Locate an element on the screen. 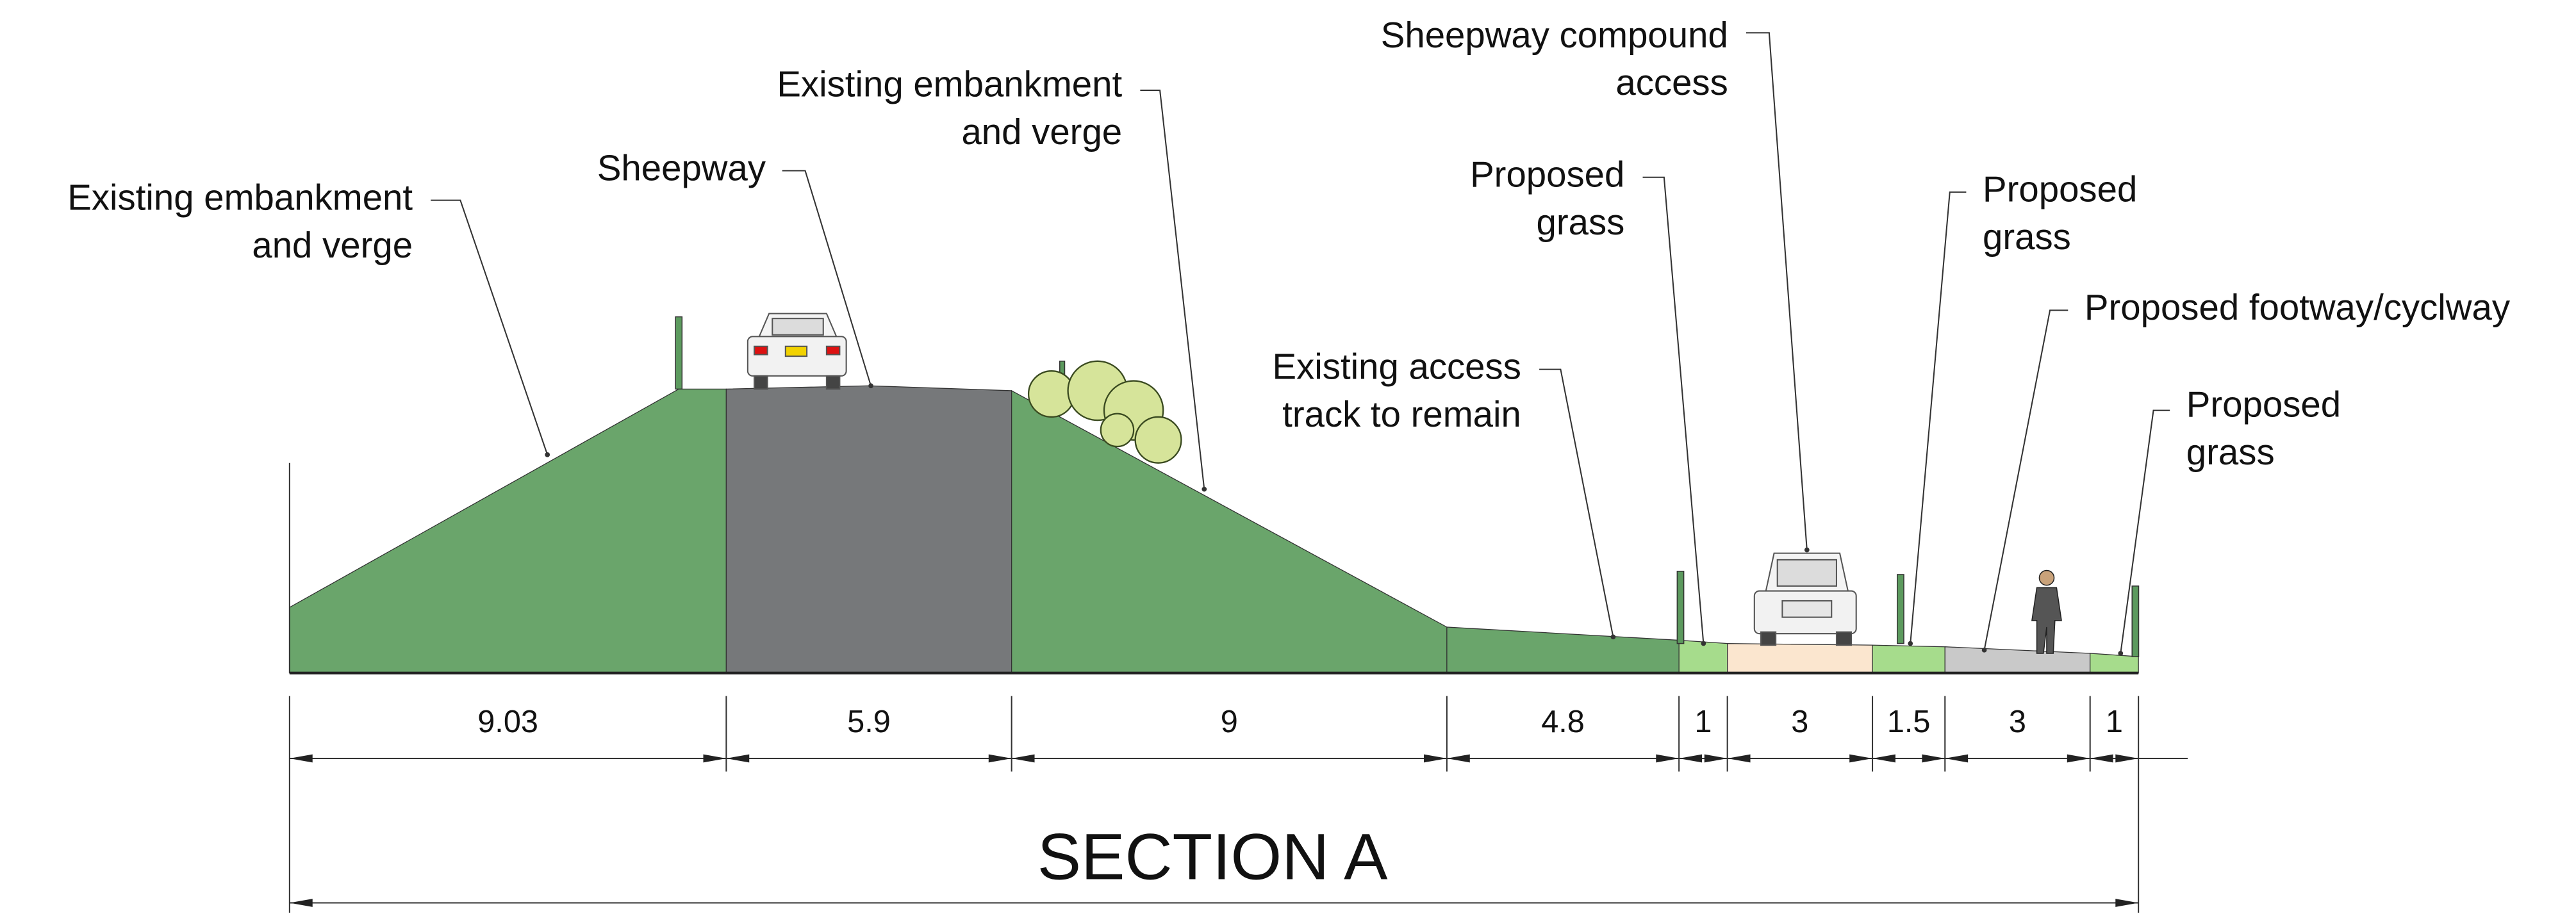  dimension-label: 5.9 is located at coordinates (869, 722).